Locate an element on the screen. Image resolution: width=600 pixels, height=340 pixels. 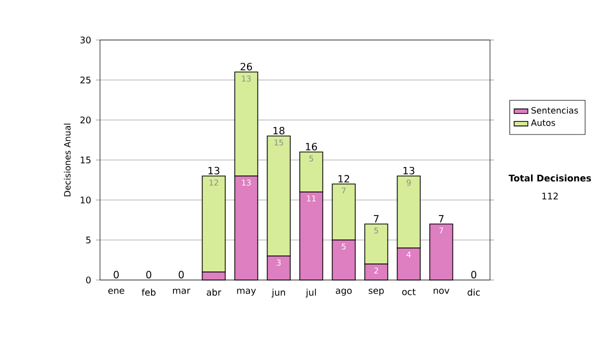
y-tick-label: 0 is located at coordinates (88, 280).